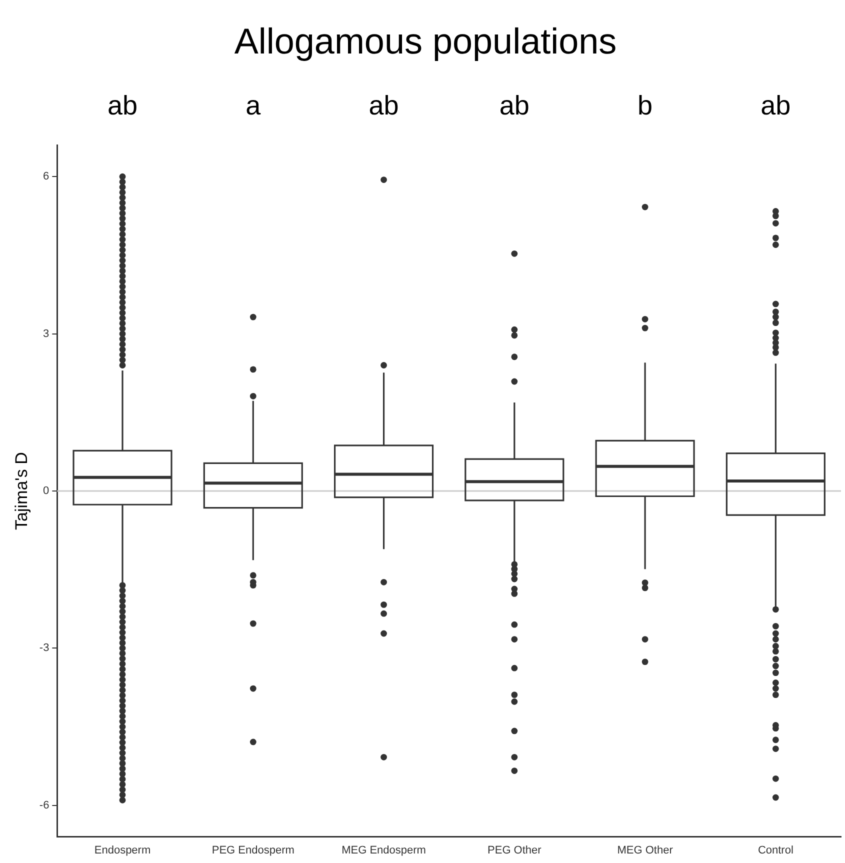  I want to click on x-tick-label: PEG Other, so click(515, 850).